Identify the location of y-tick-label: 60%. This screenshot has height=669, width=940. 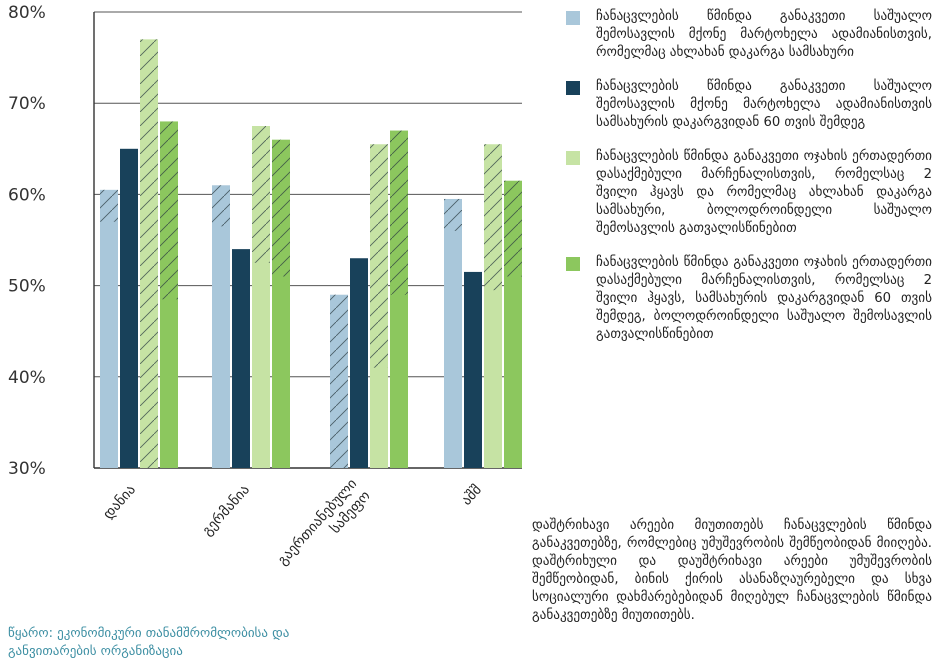
(27, 195).